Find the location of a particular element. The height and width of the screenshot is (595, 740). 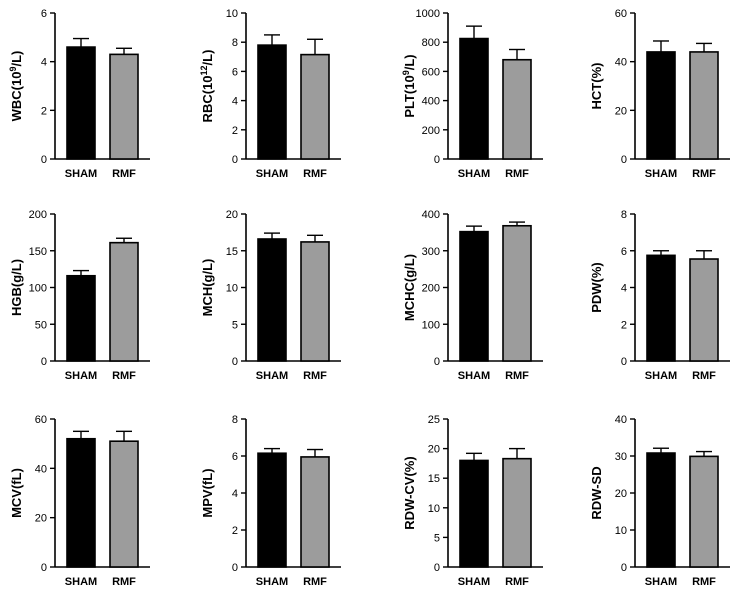

y-axis-title: RBC(1012/L) is located at coordinates (207, 86).